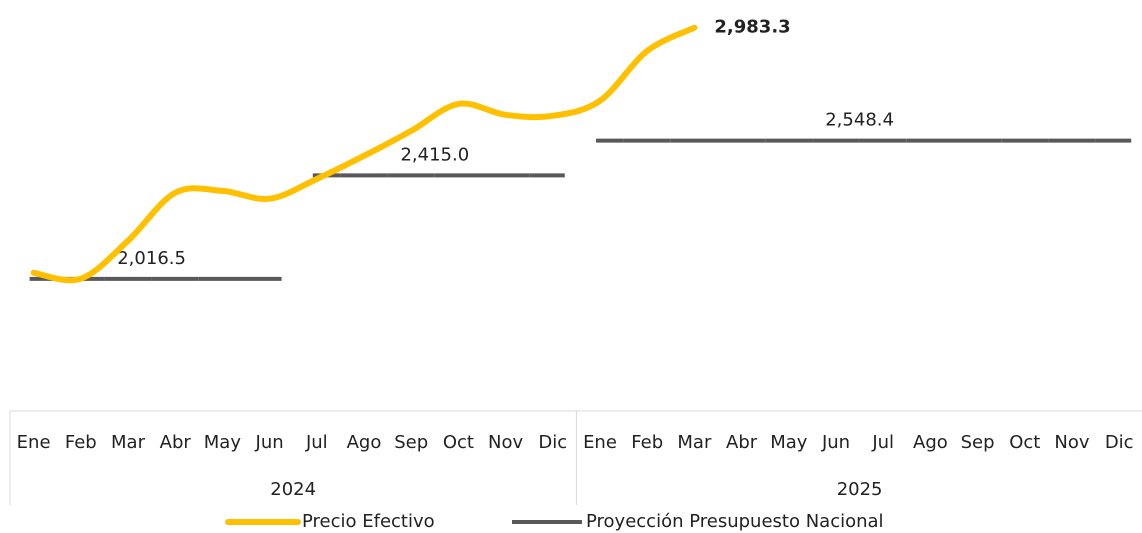  What do you see at coordinates (151, 258) in the screenshot?
I see `data-label: 2,016.5` at bounding box center [151, 258].